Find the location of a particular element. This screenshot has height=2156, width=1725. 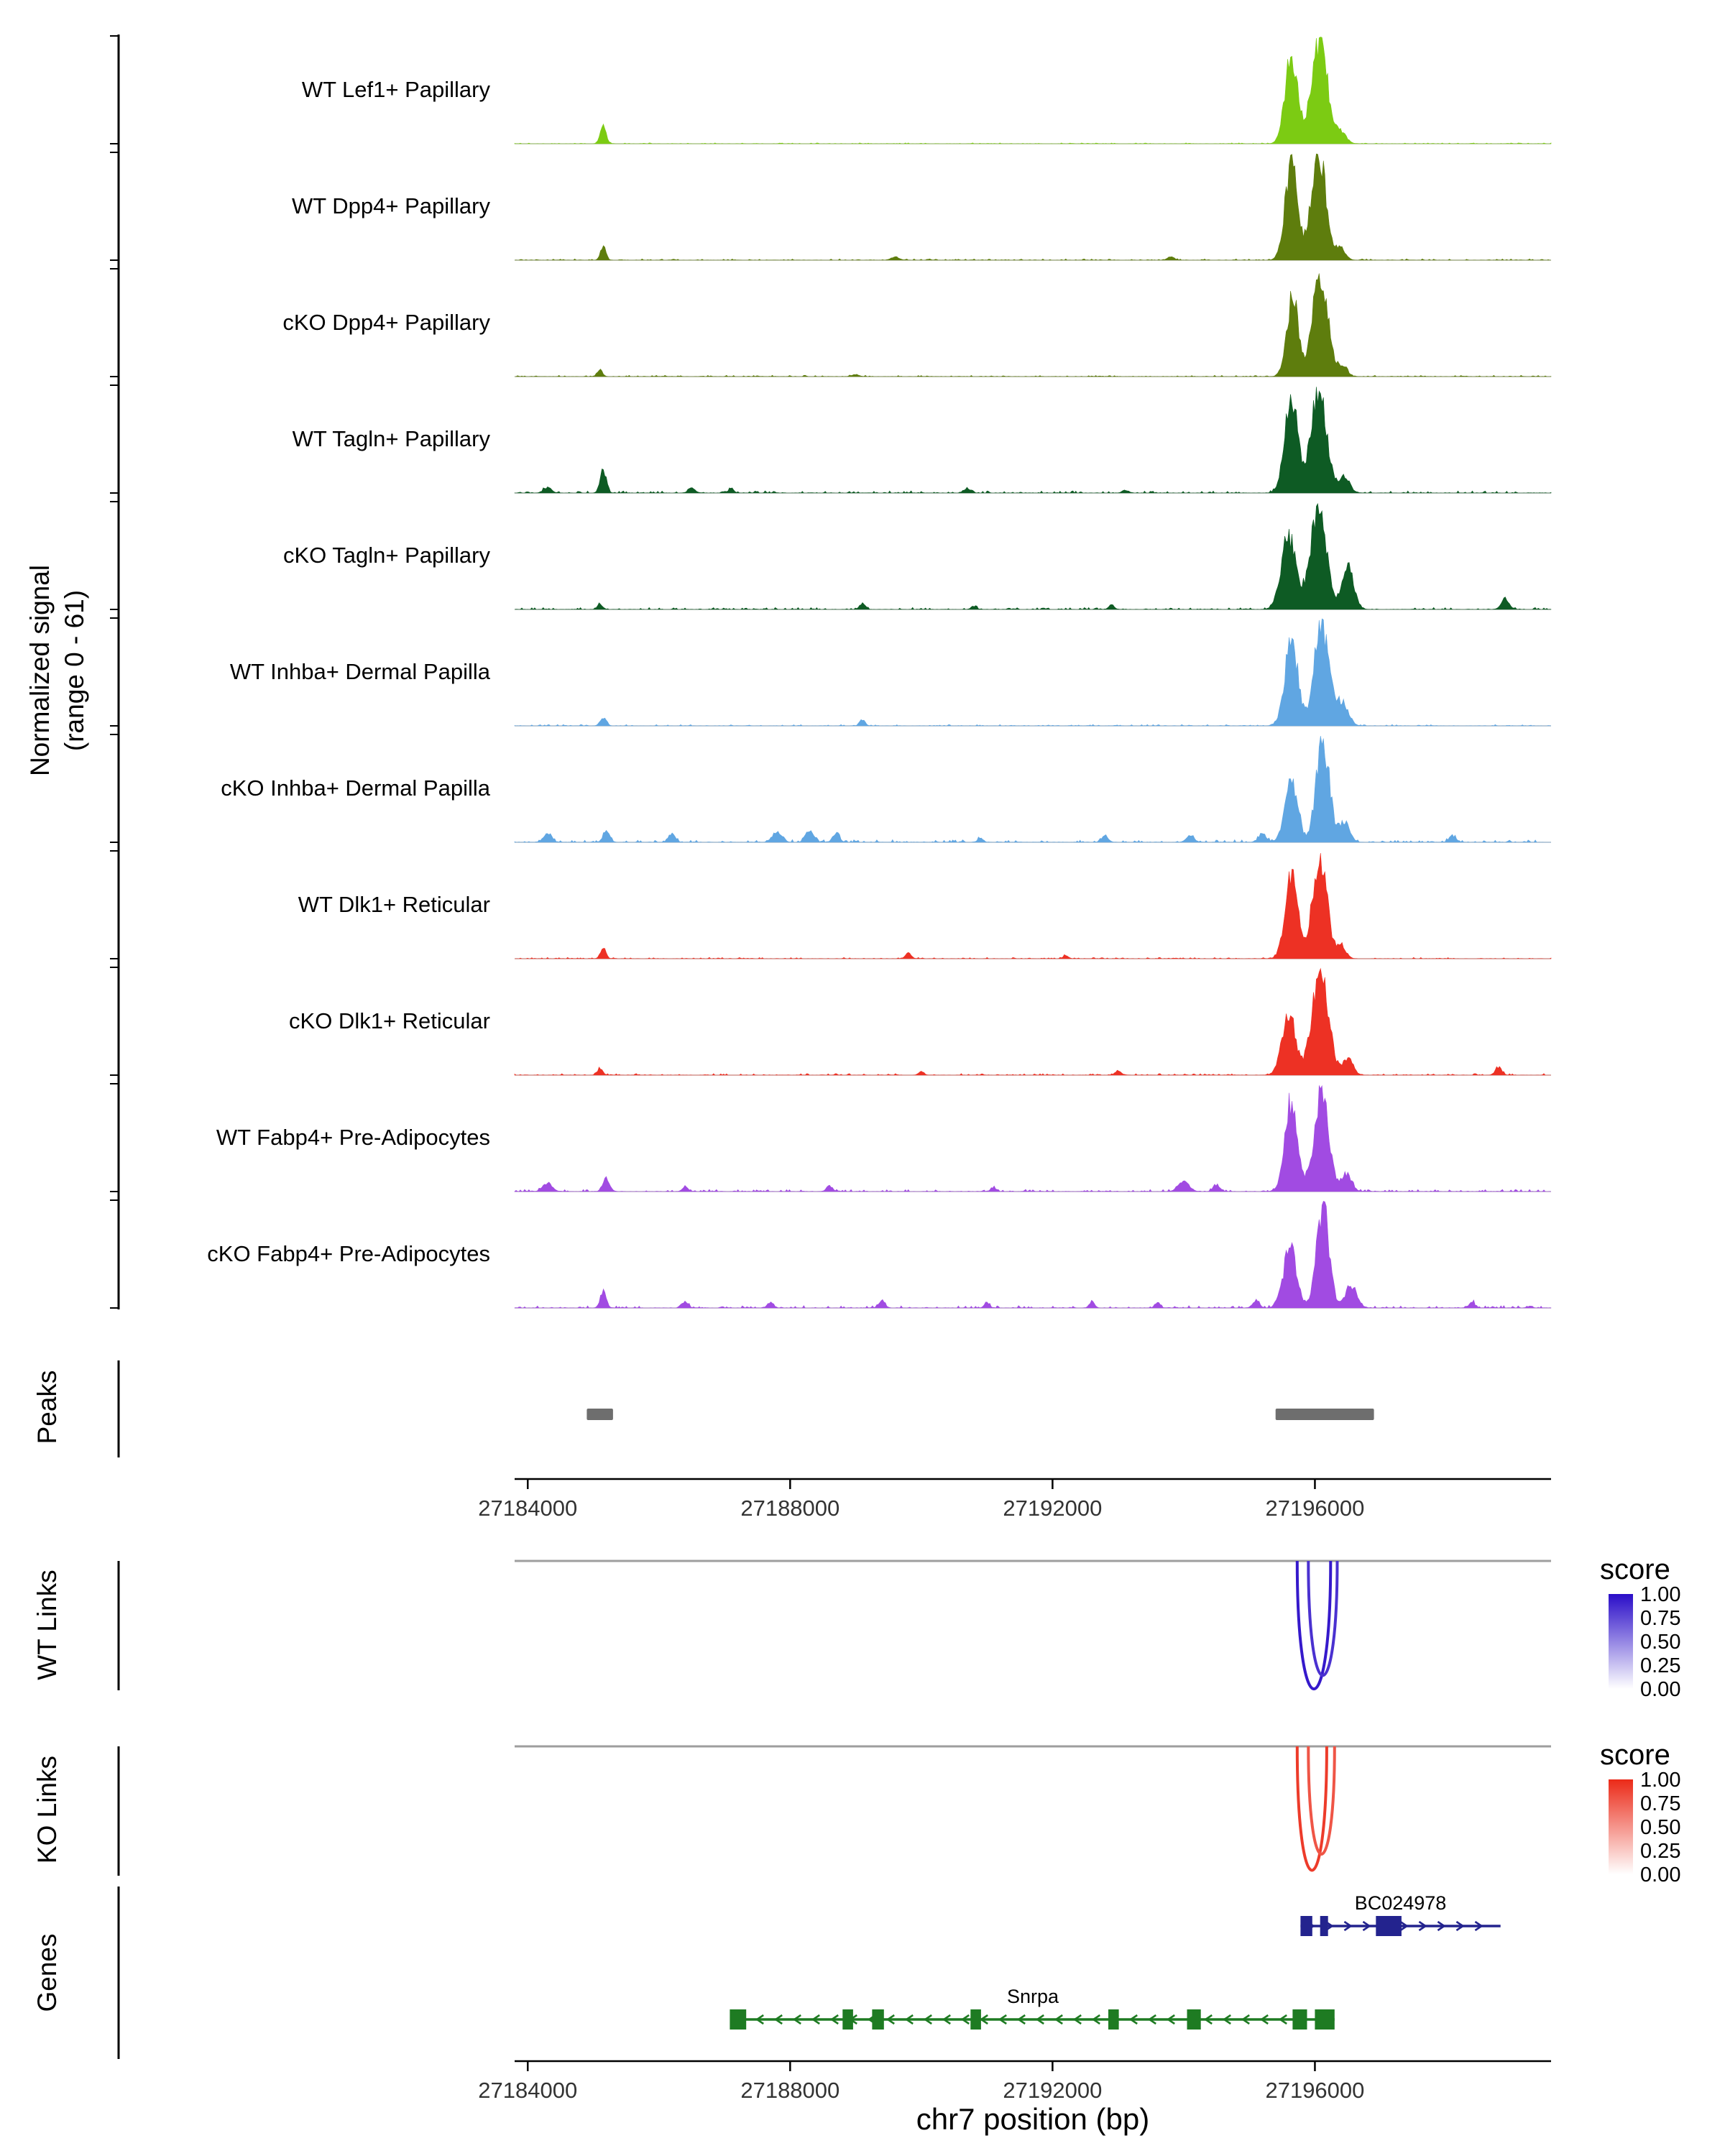

wt-legend-tick-label: 0.50 is located at coordinates (1660, 1643).